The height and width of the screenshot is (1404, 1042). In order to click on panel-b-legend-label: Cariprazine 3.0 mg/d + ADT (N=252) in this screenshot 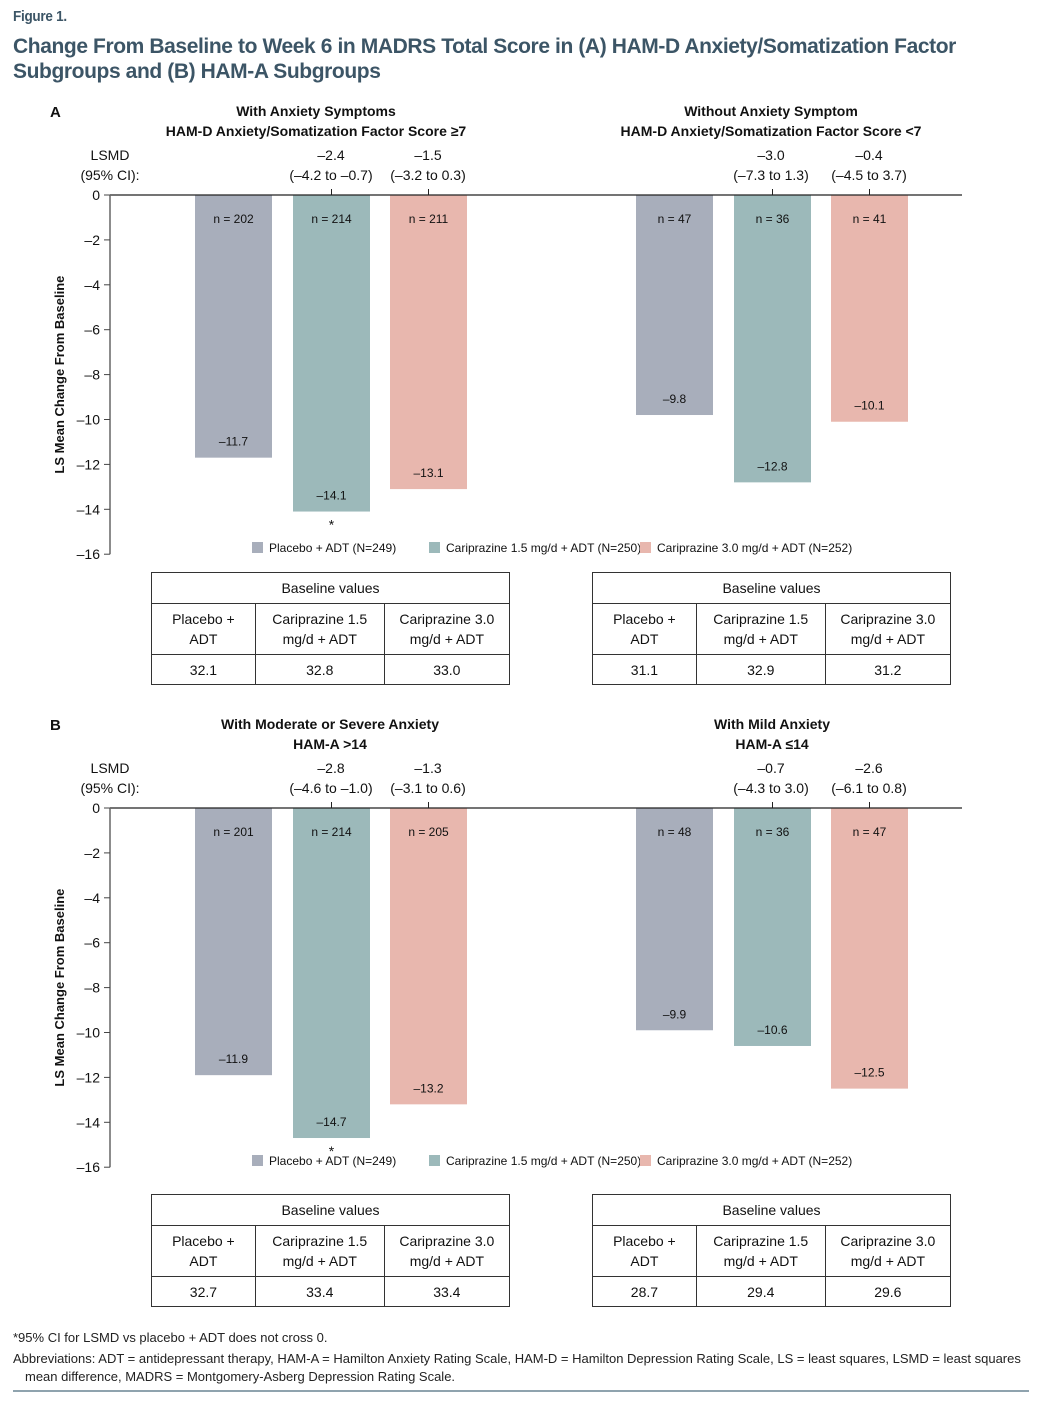, I will do `click(754, 1161)`.